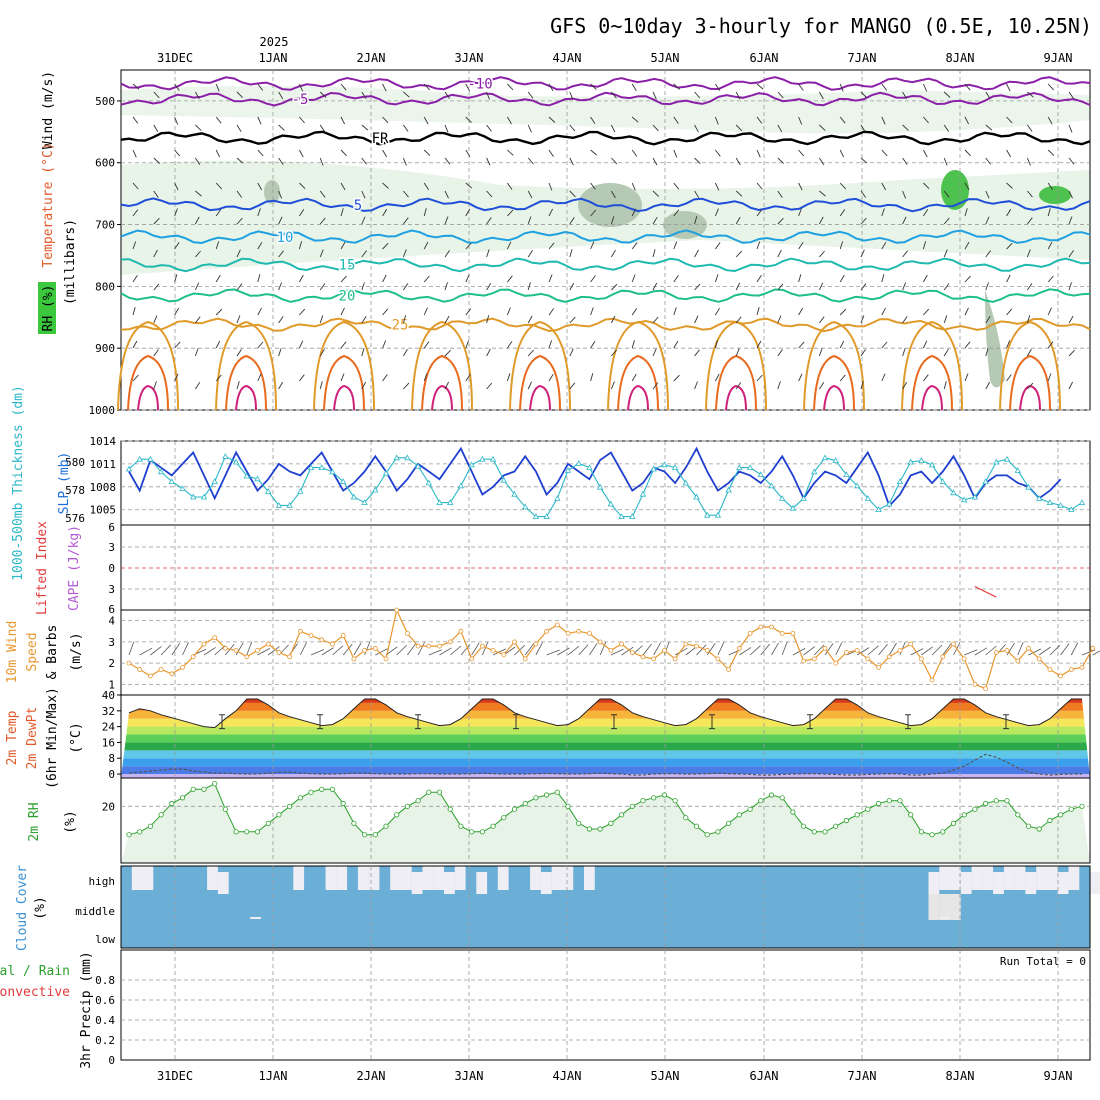 Image resolution: width=1100 pixels, height=1100 pixels. I want to click on contour-label-FR: FR, so click(380, 139).